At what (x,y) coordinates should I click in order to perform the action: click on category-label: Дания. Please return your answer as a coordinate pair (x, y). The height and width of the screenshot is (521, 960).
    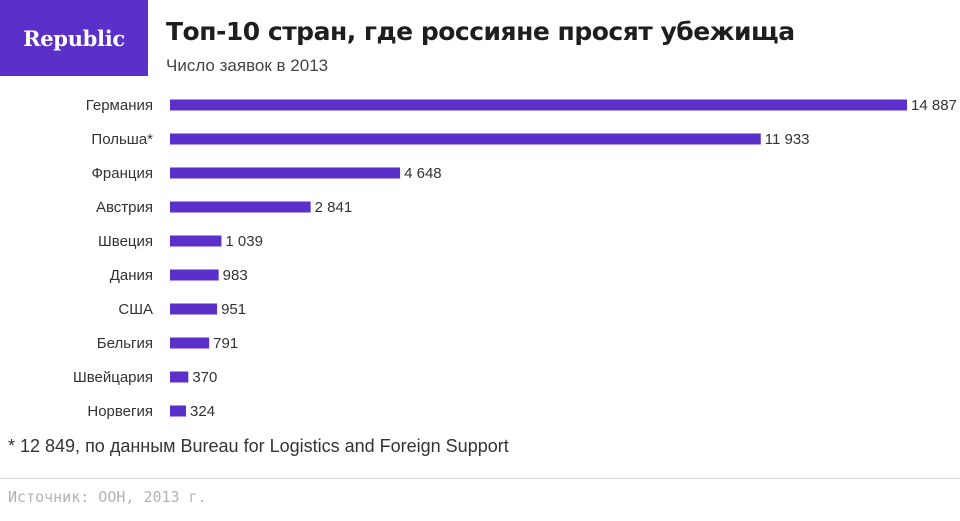
    Looking at the image, I should click on (131, 275).